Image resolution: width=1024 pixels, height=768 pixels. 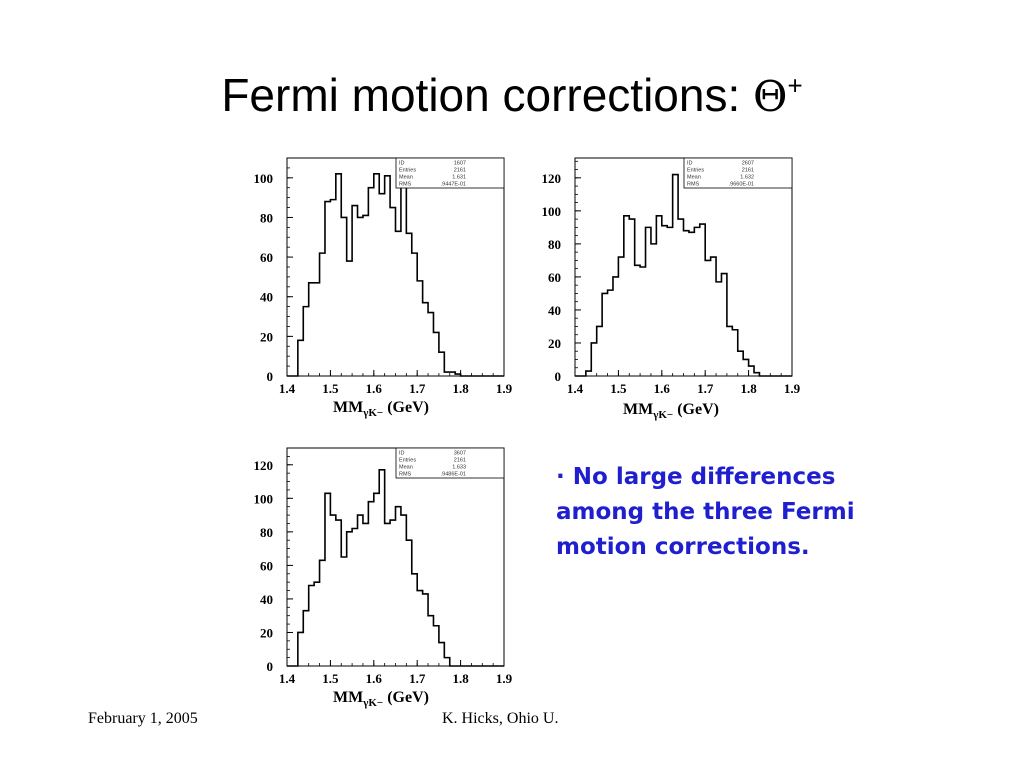 What do you see at coordinates (460, 454) in the screenshot?
I see `stats-value: 3607` at bounding box center [460, 454].